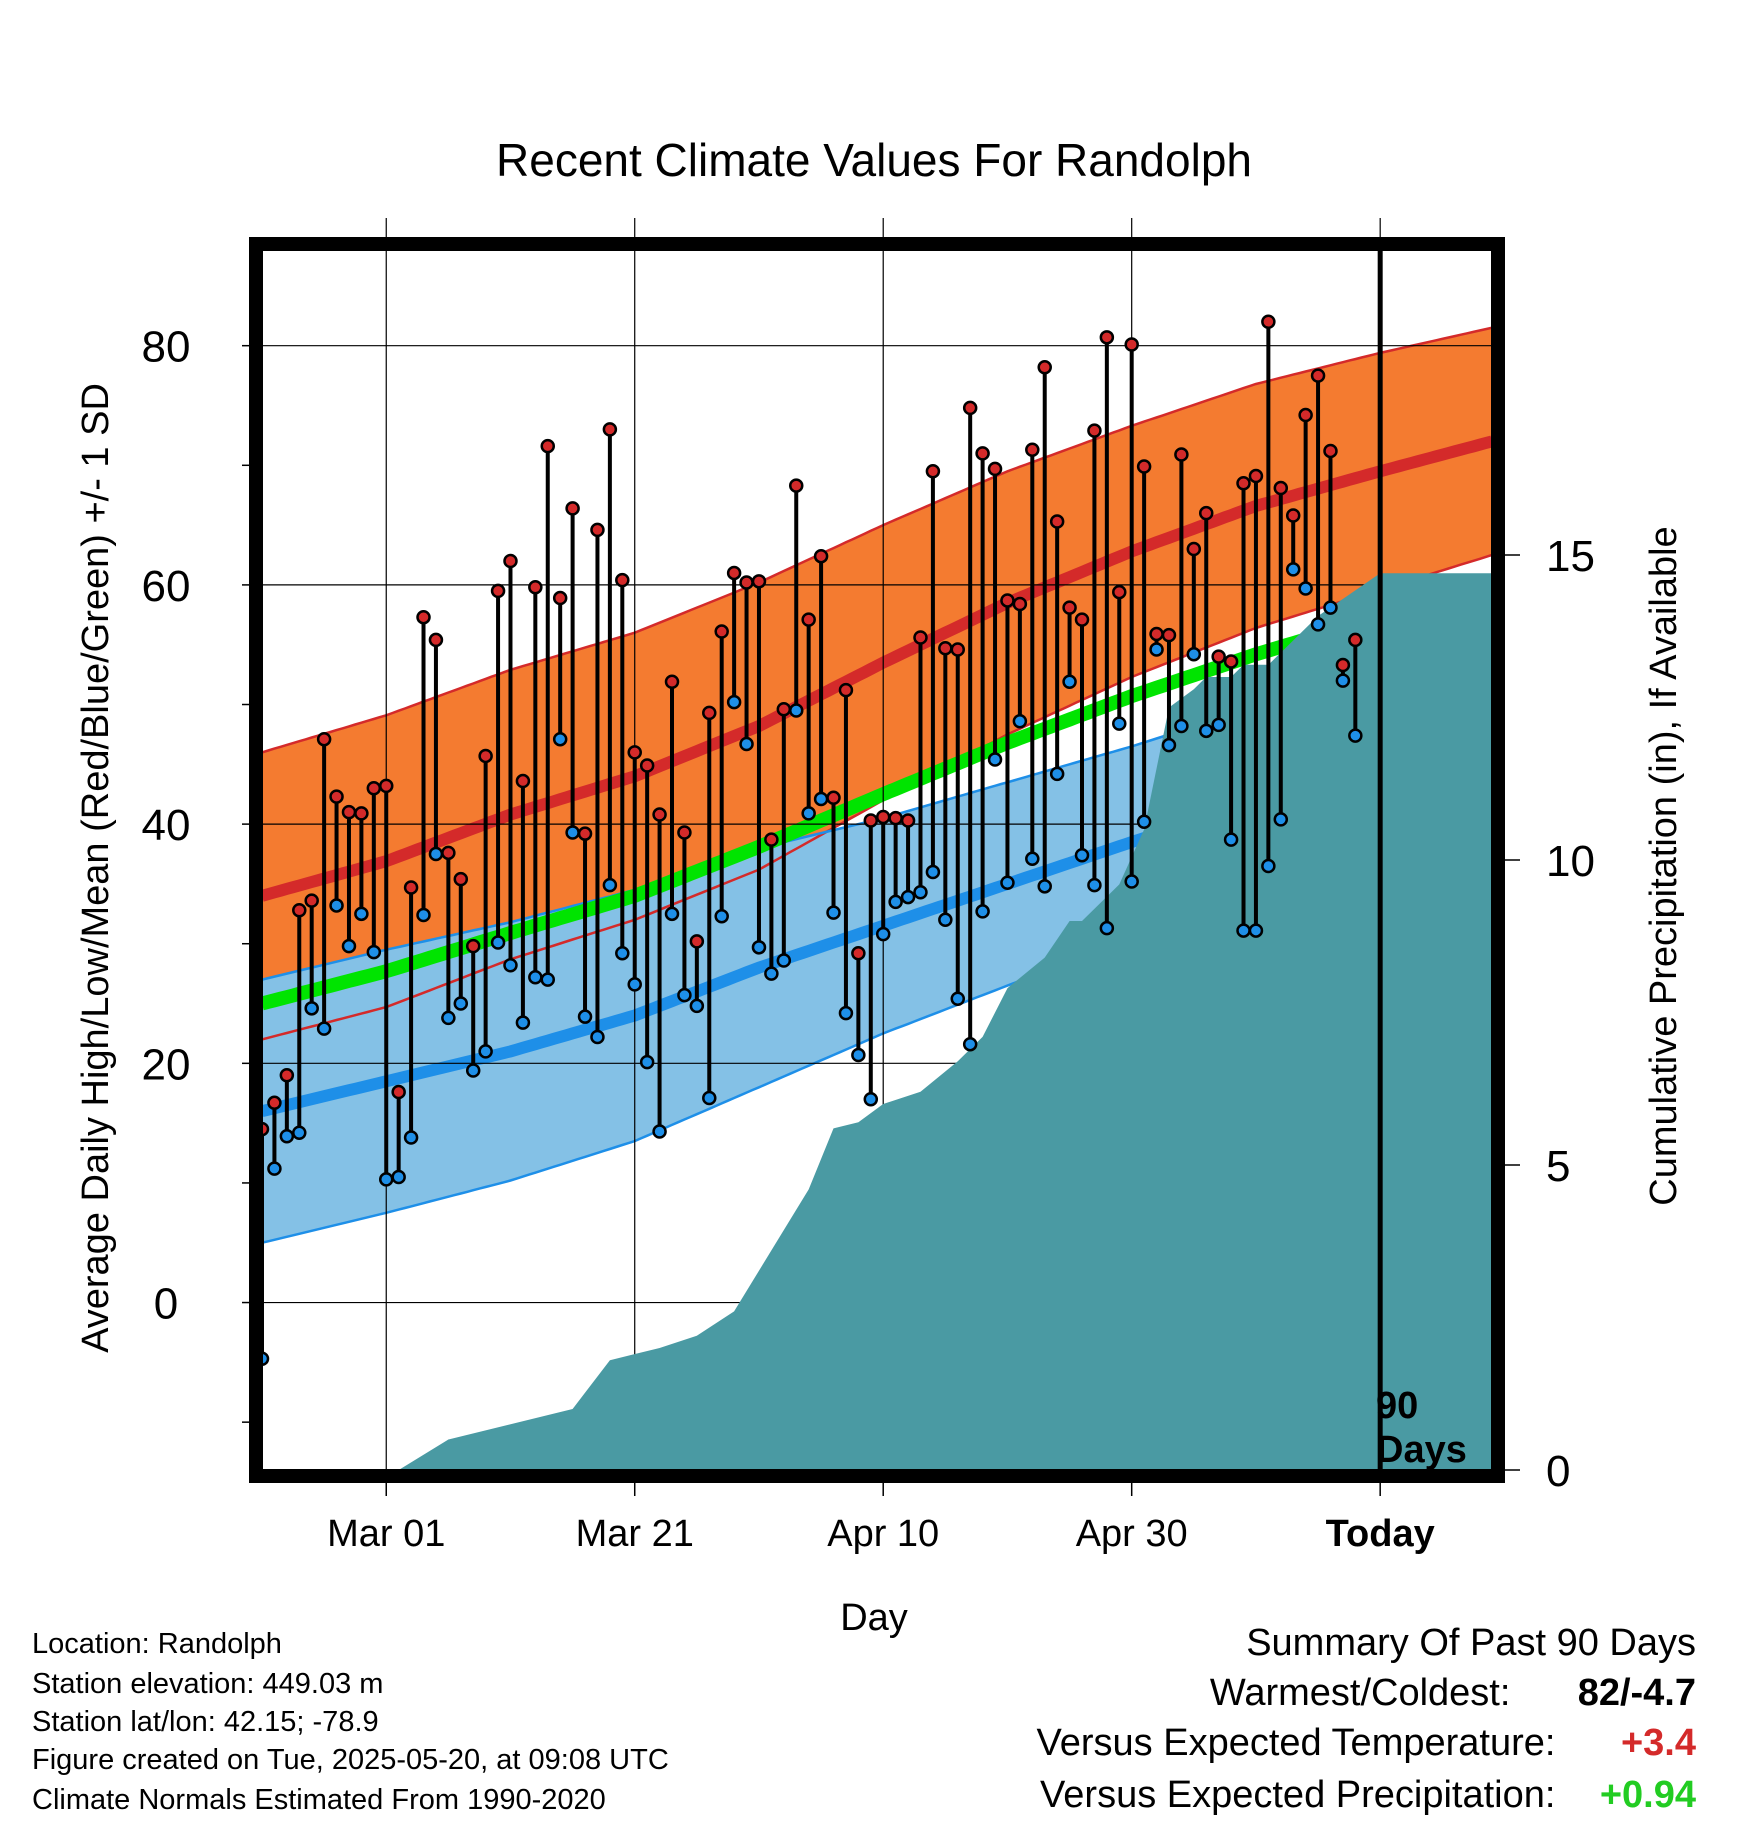  Describe the element at coordinates (1558, 1166) in the screenshot. I see `y2-tick-label: 5` at that location.